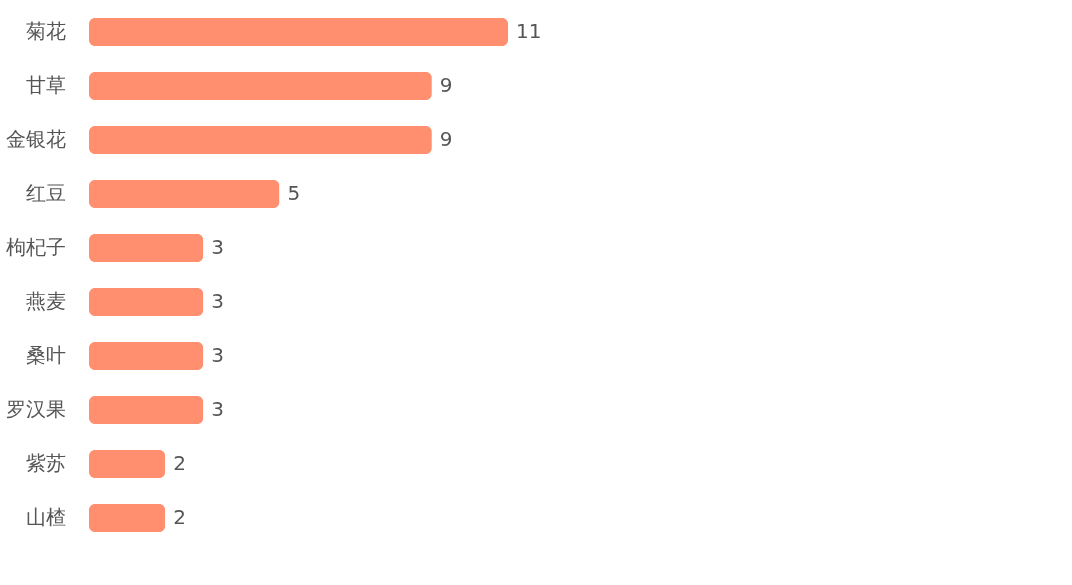  What do you see at coordinates (45, 193) in the screenshot?
I see `y-tick-label: 红豆` at bounding box center [45, 193].